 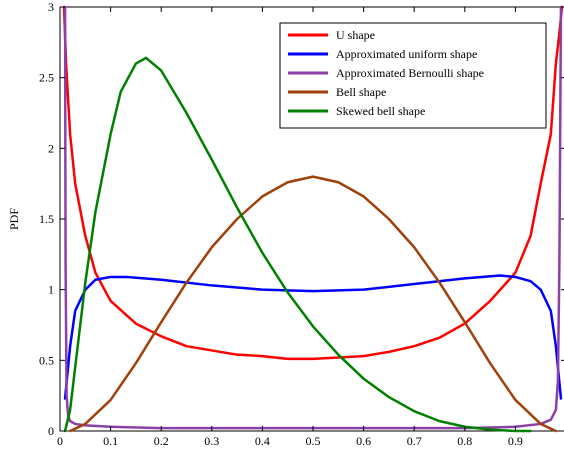 I want to click on x-tick-label: 0.7, so click(x=414, y=441).